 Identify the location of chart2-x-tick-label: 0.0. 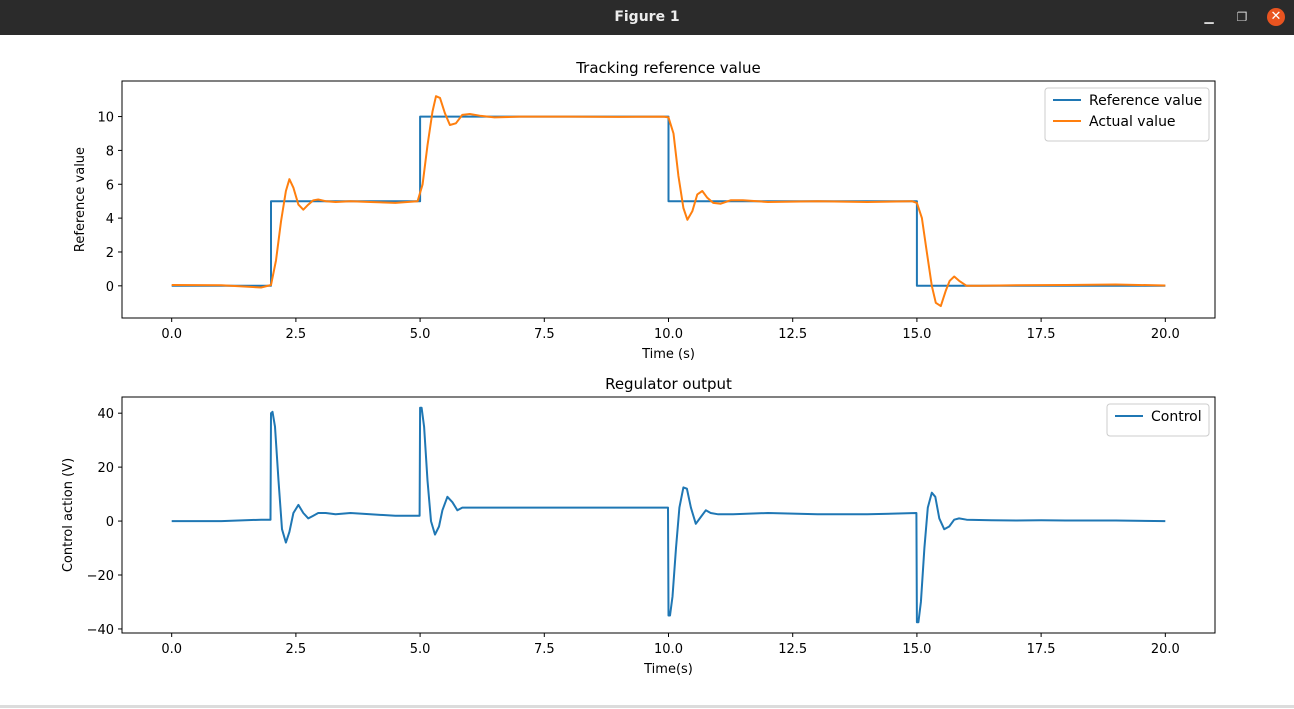
(171, 649).